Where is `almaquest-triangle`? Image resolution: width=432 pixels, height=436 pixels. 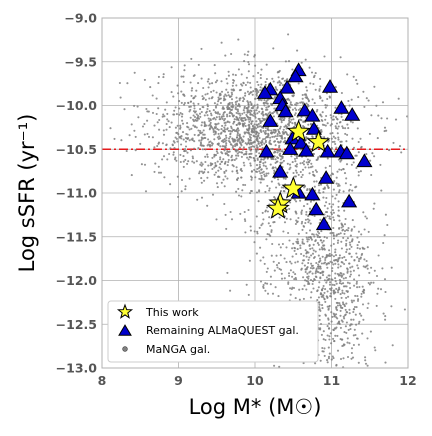
almaquest-triangle is located at coordinates (326, 177).